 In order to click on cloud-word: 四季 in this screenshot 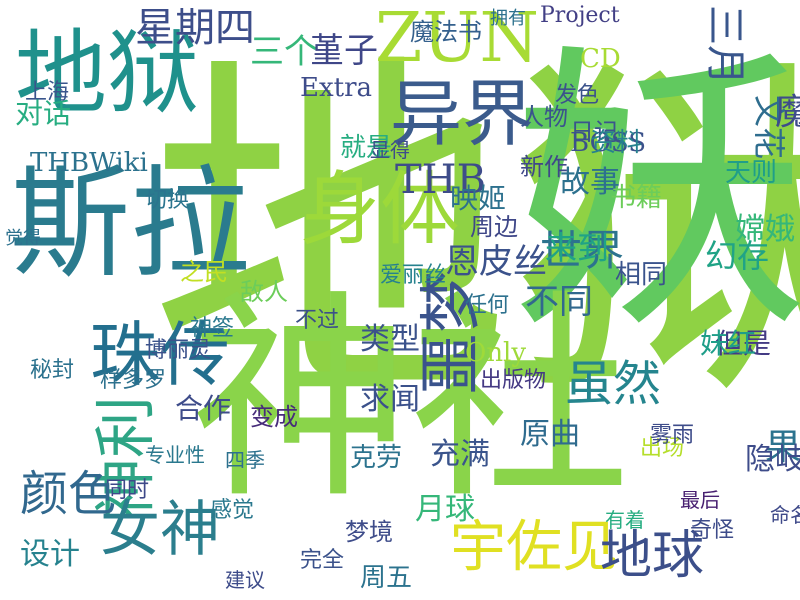, I will do `click(245, 460)`.